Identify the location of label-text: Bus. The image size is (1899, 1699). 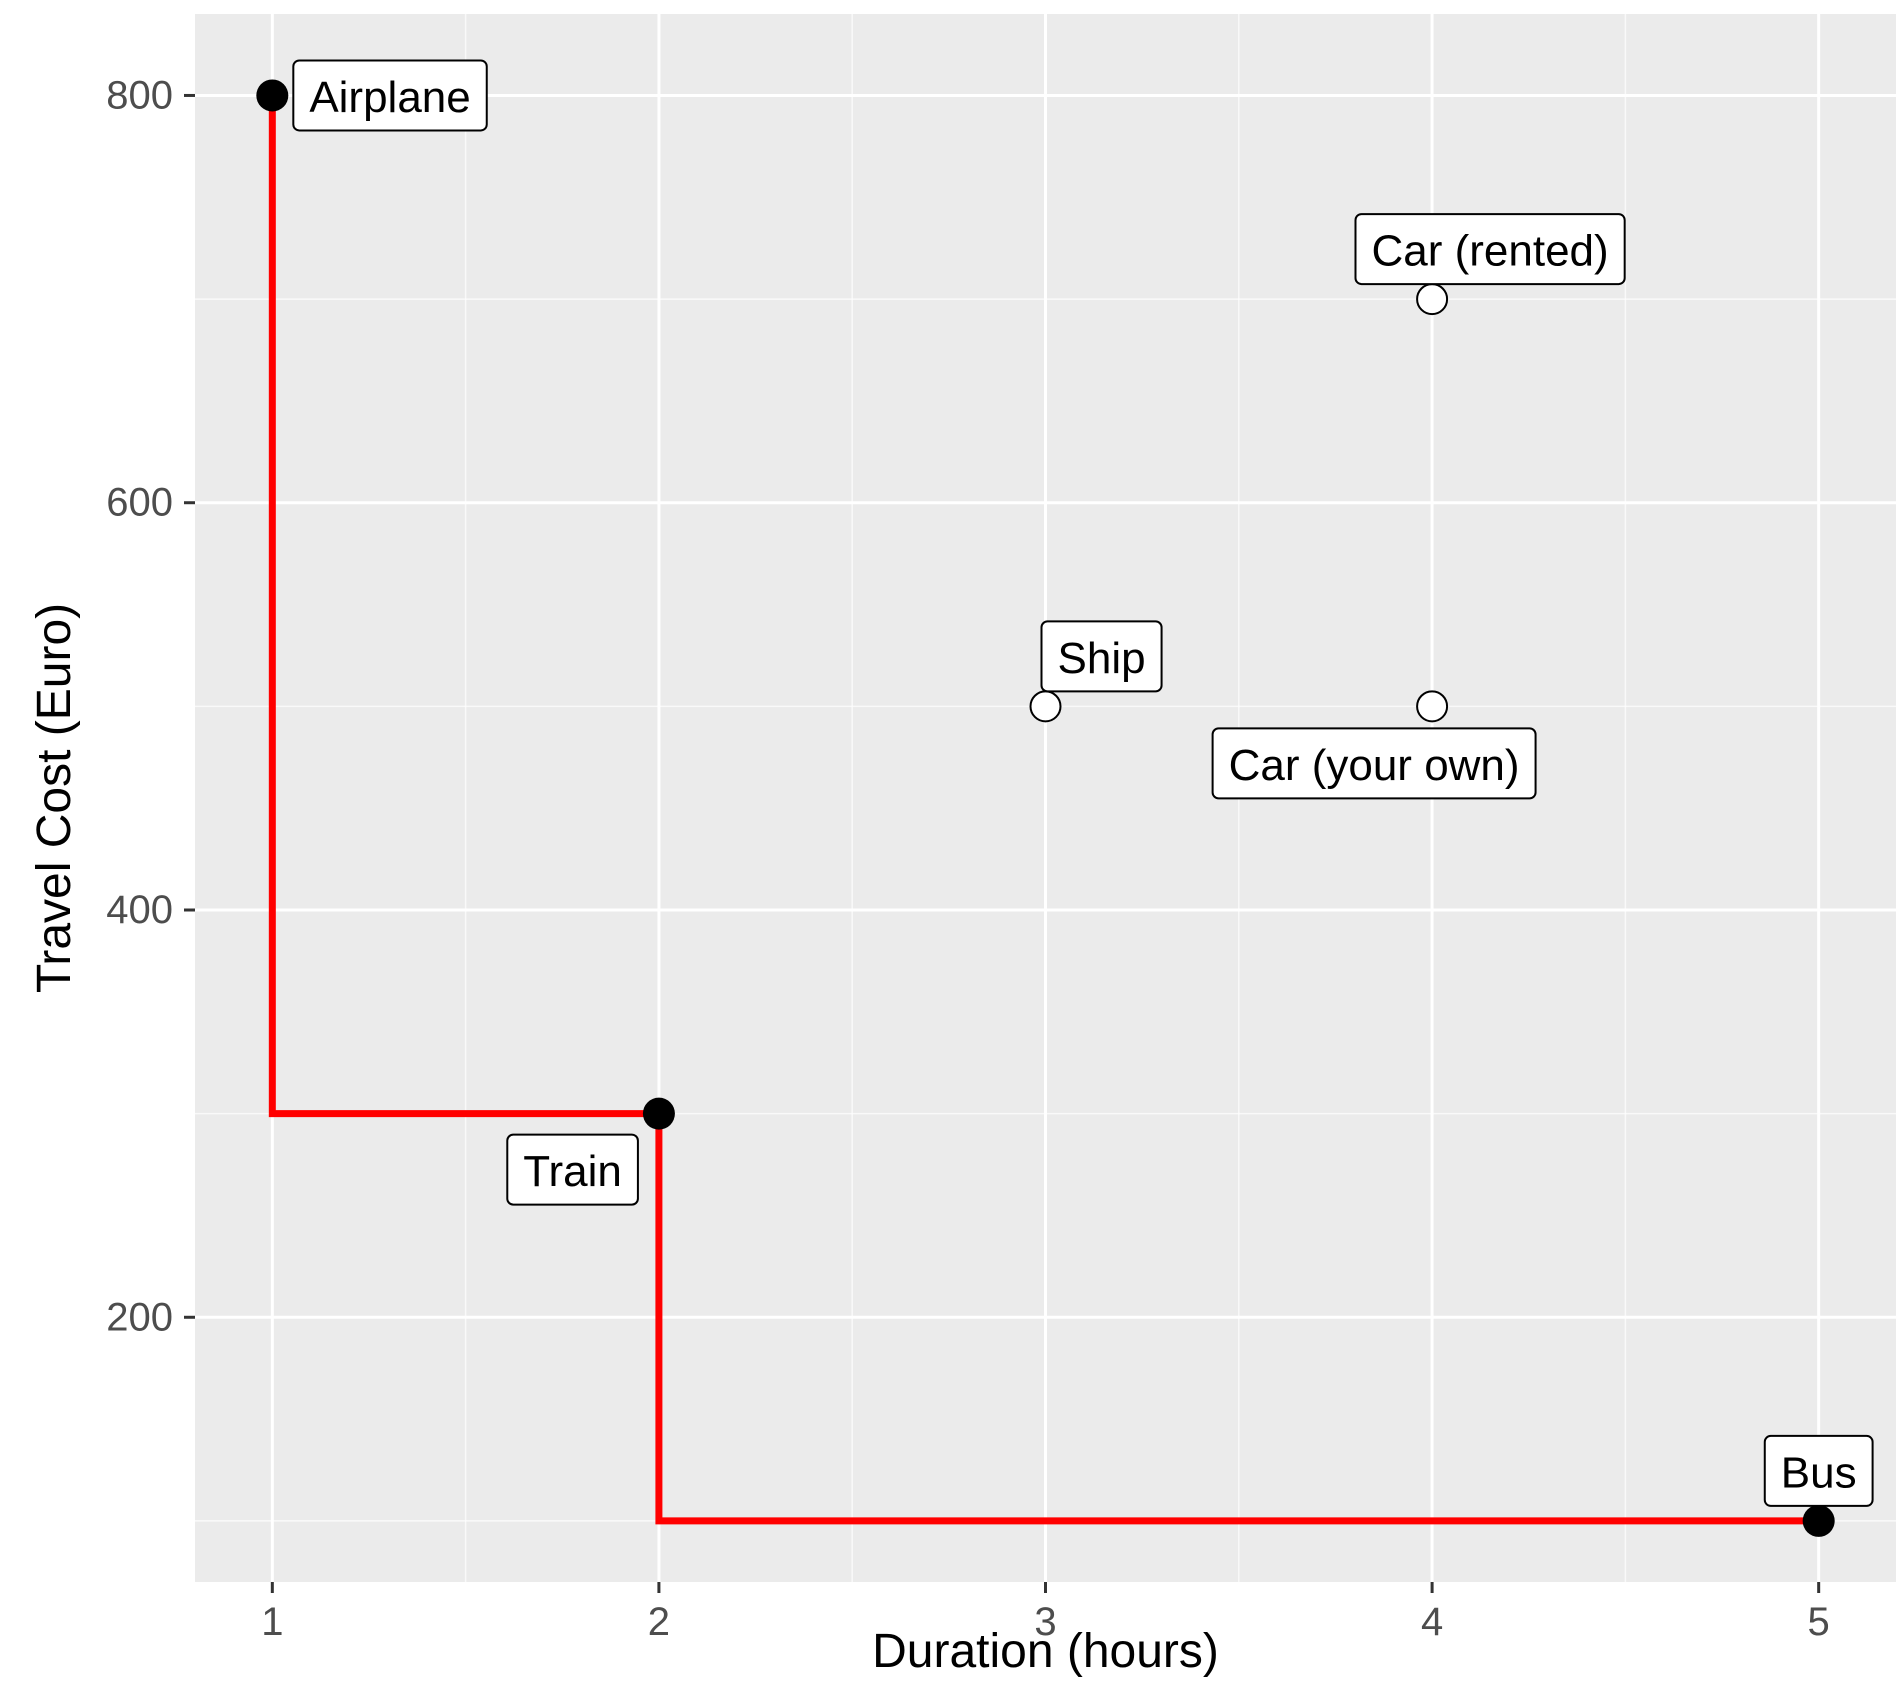
(1819, 1472).